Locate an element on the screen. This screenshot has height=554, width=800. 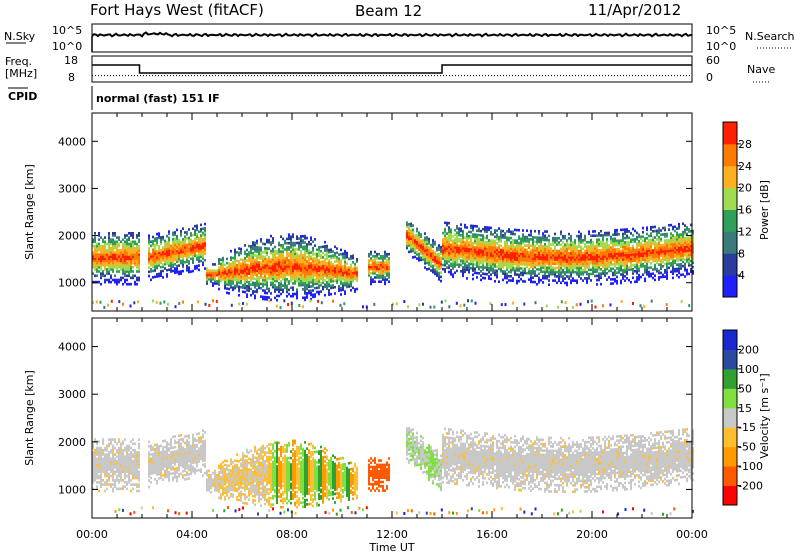
velocity-heatmap is located at coordinates (393, 471).